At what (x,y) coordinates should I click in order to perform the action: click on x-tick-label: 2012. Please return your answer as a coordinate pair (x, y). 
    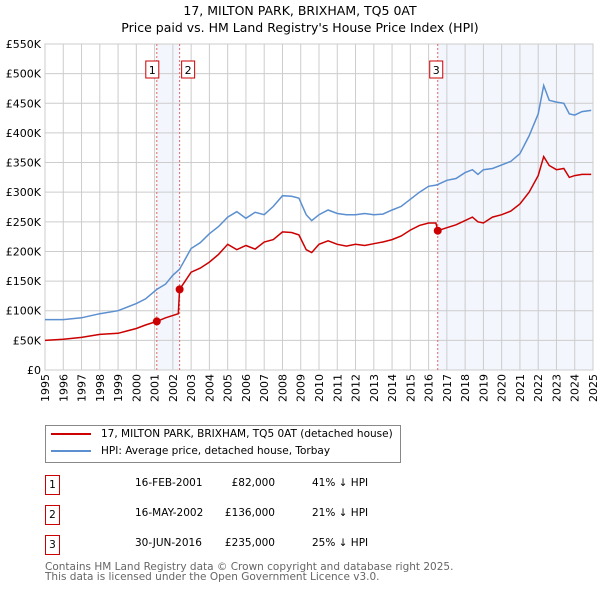
    Looking at the image, I should click on (356, 388).